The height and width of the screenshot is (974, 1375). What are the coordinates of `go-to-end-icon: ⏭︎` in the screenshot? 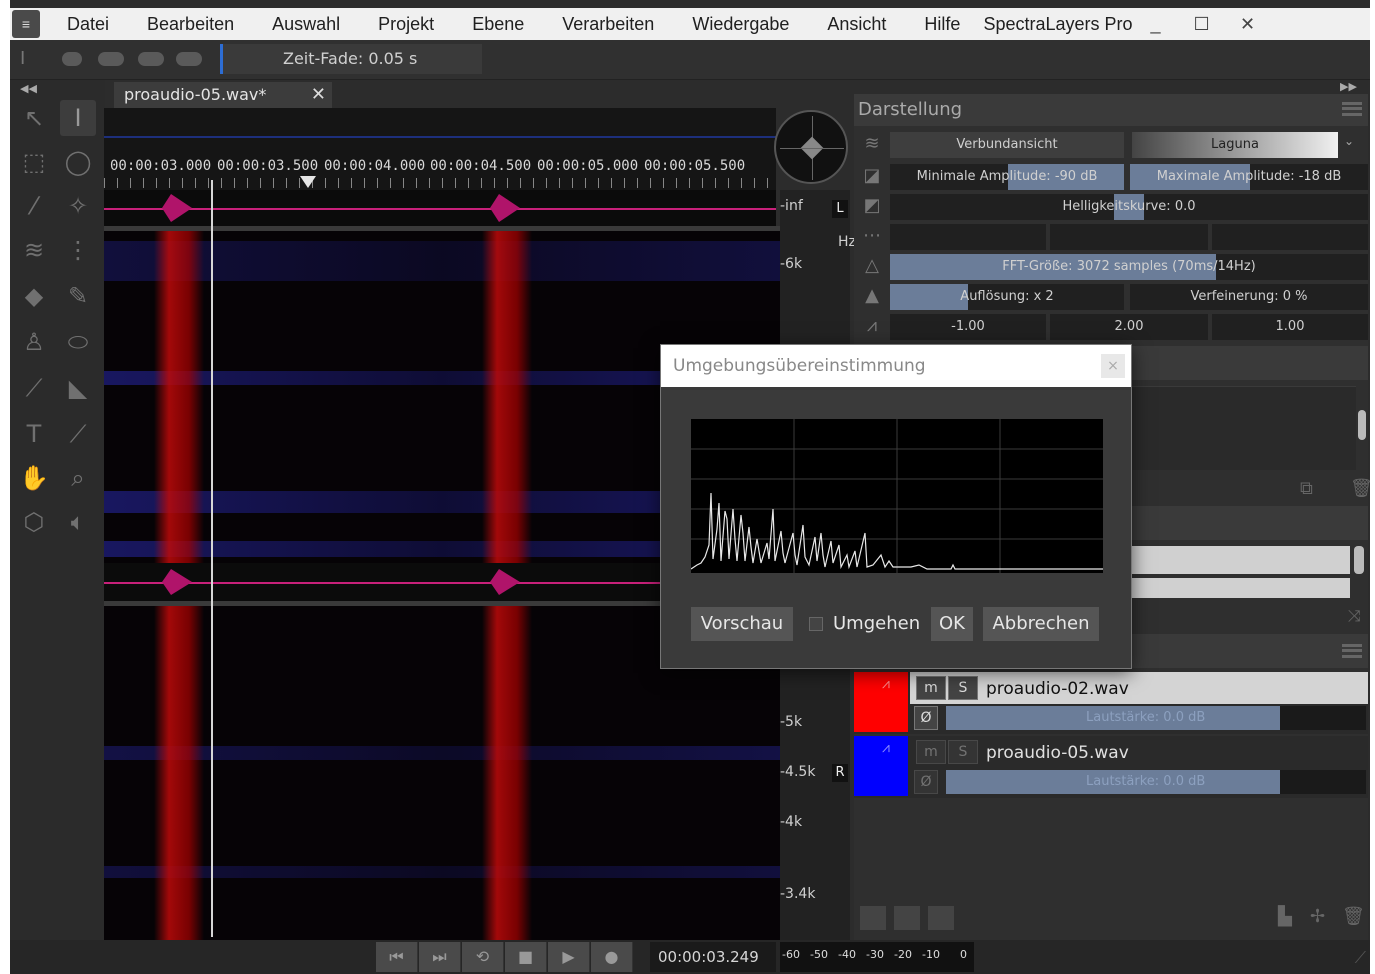 It's located at (440, 957).